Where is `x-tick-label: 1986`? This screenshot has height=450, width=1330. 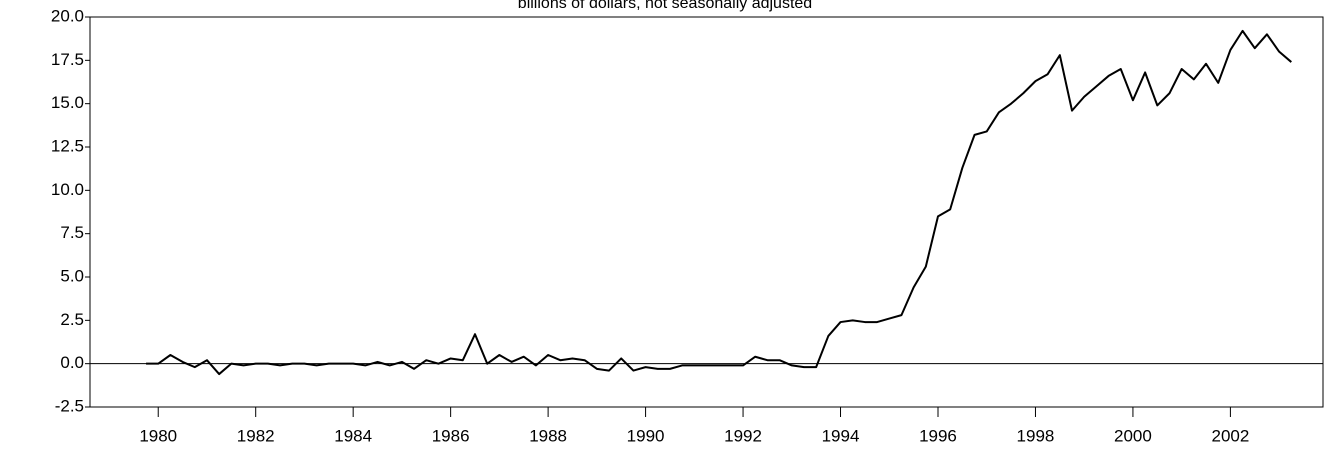
x-tick-label: 1986 is located at coordinates (451, 435).